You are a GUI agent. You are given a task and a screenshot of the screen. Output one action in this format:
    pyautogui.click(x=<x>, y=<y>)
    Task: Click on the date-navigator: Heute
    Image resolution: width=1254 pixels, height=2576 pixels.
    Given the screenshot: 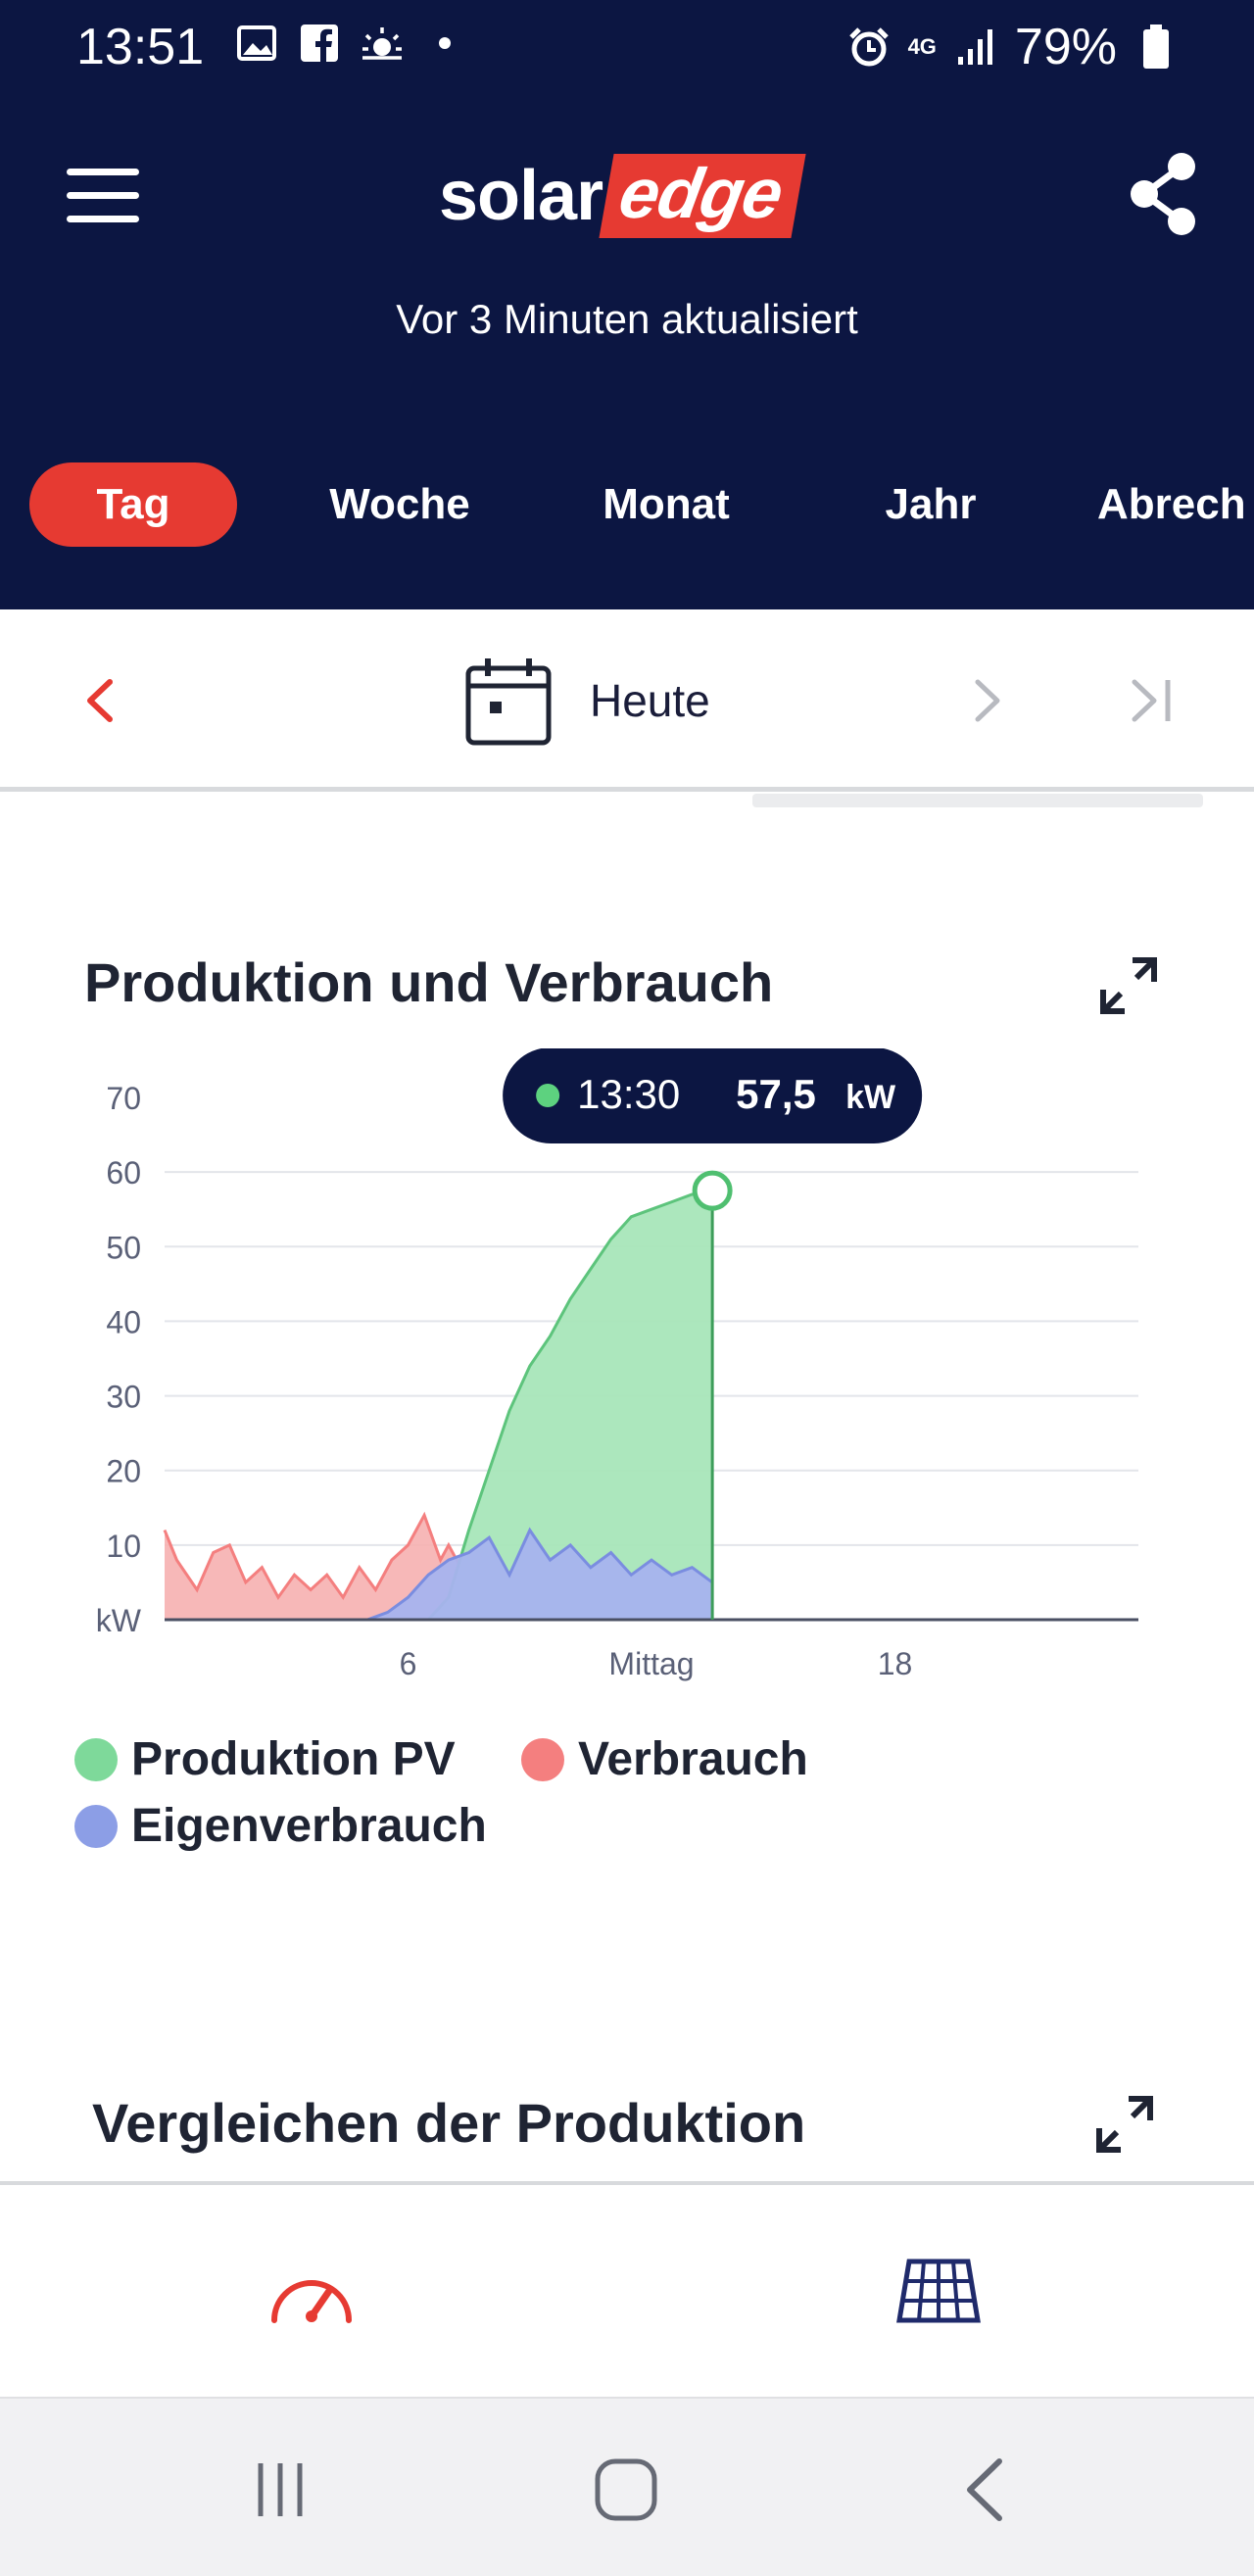 What is the action you would take?
    pyautogui.click(x=627, y=700)
    